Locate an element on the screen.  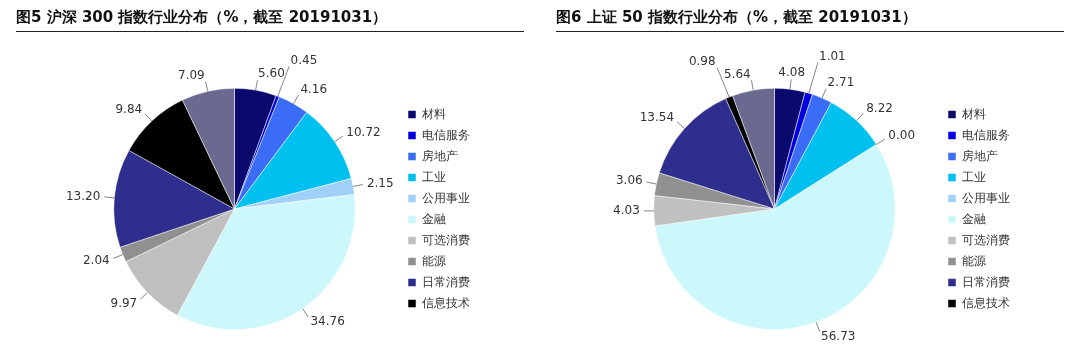
data-label: 2.15 is located at coordinates (380, 182).